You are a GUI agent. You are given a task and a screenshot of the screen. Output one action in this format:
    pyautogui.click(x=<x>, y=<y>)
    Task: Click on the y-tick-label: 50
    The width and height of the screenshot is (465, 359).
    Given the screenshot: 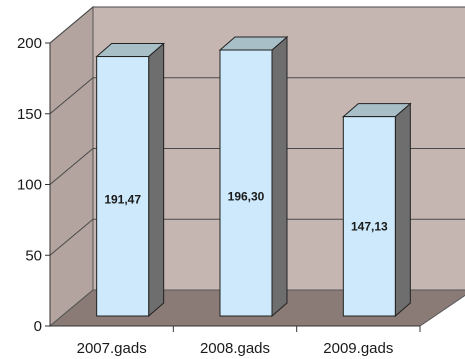 What is the action you would take?
    pyautogui.click(x=33, y=255)
    